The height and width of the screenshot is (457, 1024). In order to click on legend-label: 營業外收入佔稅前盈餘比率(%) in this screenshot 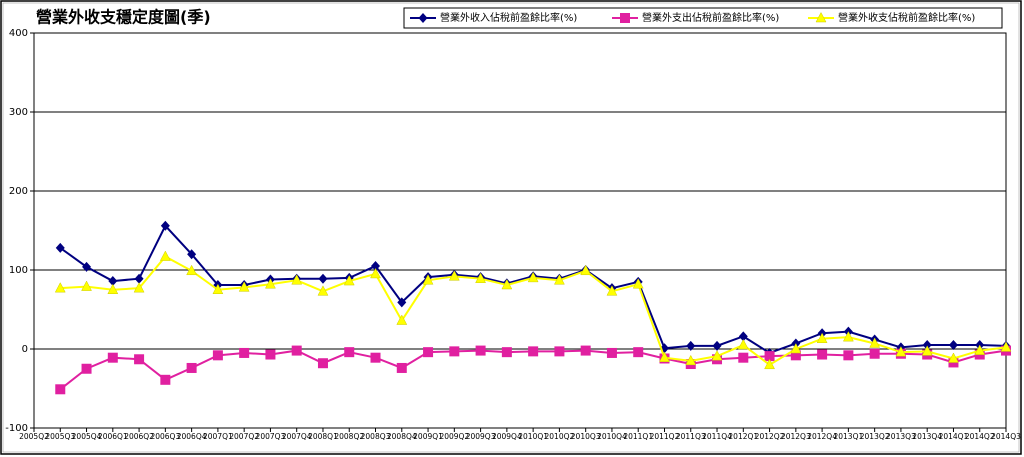, I will do `click(508, 17)`.